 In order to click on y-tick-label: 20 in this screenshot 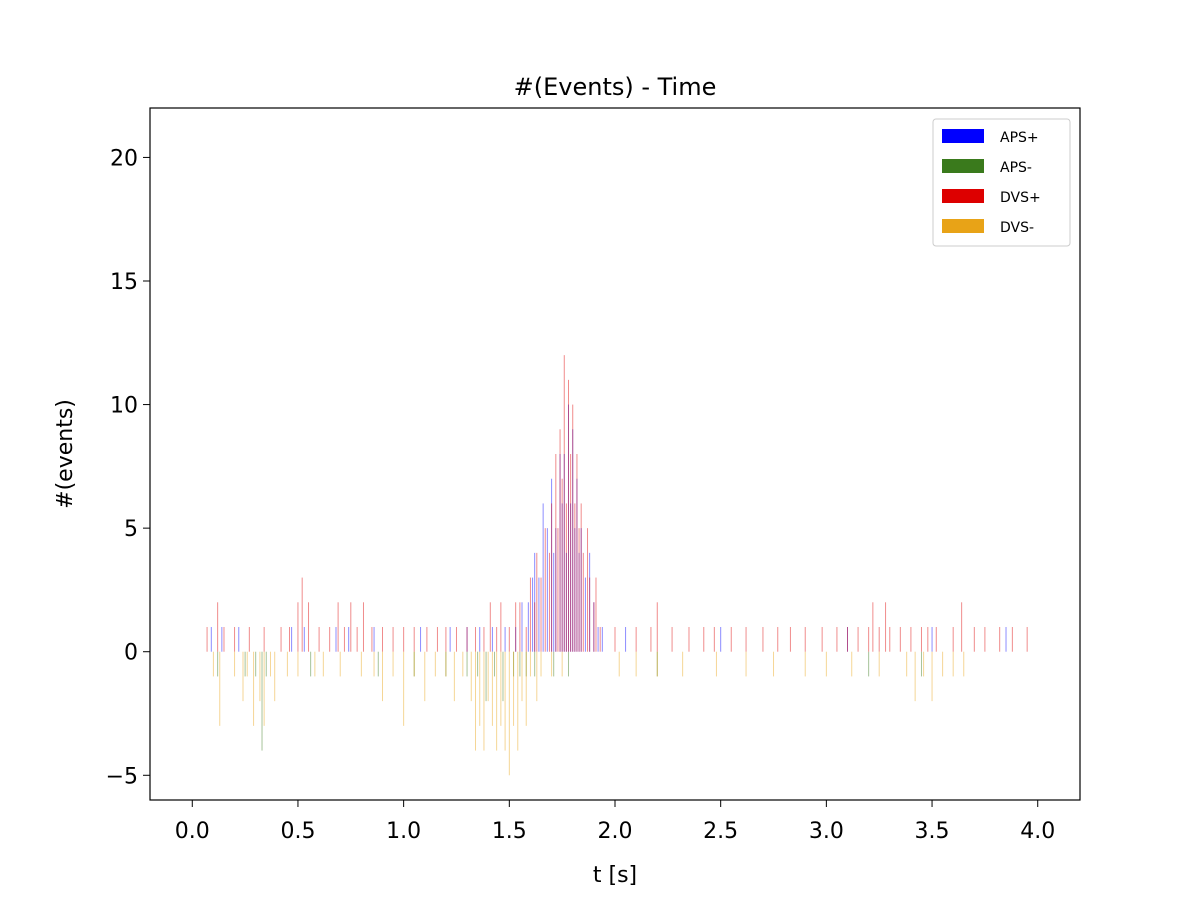, I will do `click(124, 158)`.